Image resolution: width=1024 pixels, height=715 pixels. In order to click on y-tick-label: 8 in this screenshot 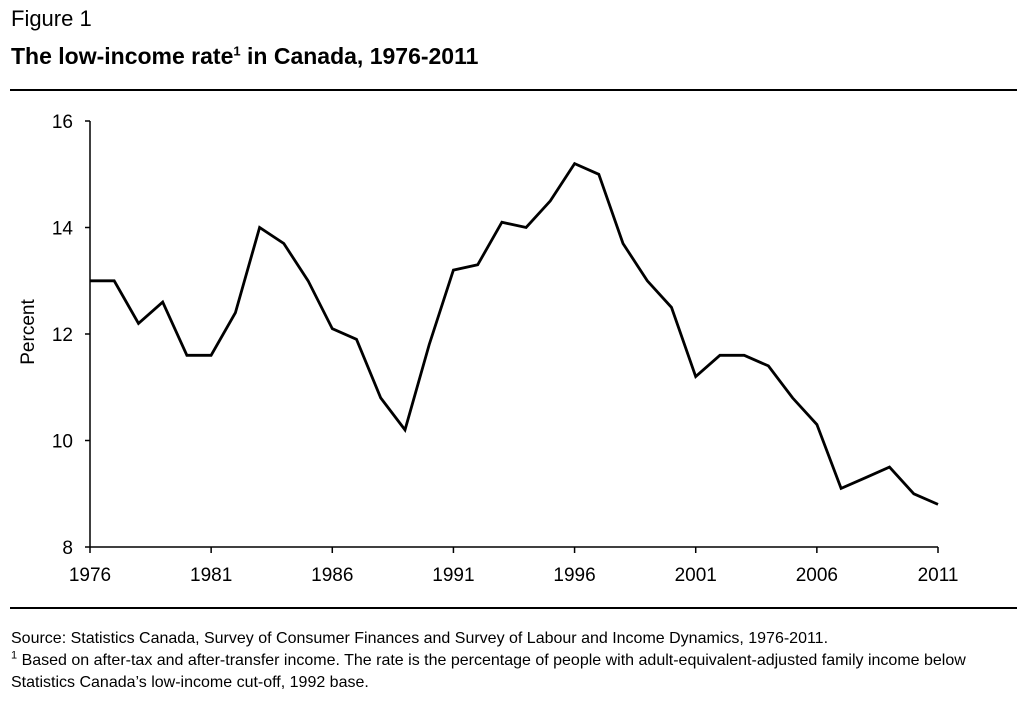, I will do `click(67, 548)`.